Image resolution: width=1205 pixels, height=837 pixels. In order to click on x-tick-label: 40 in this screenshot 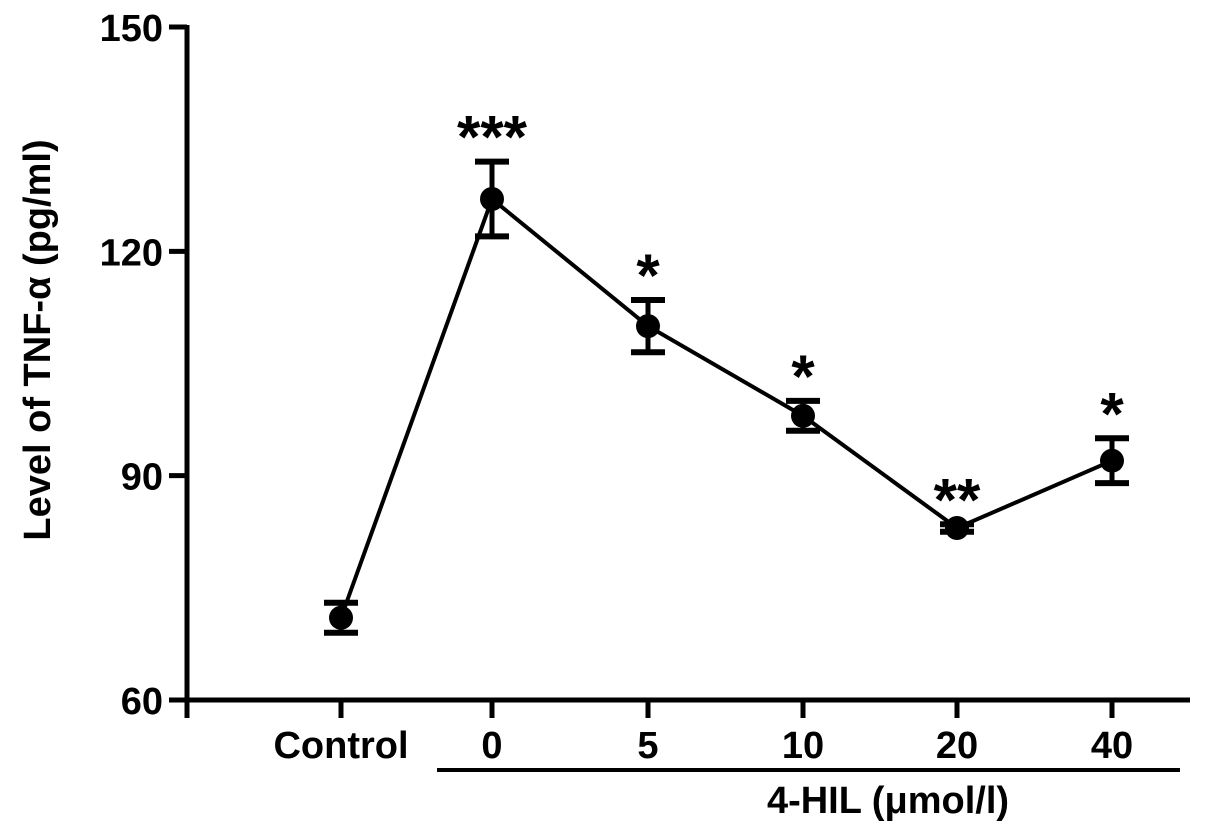, I will do `click(1112, 746)`.